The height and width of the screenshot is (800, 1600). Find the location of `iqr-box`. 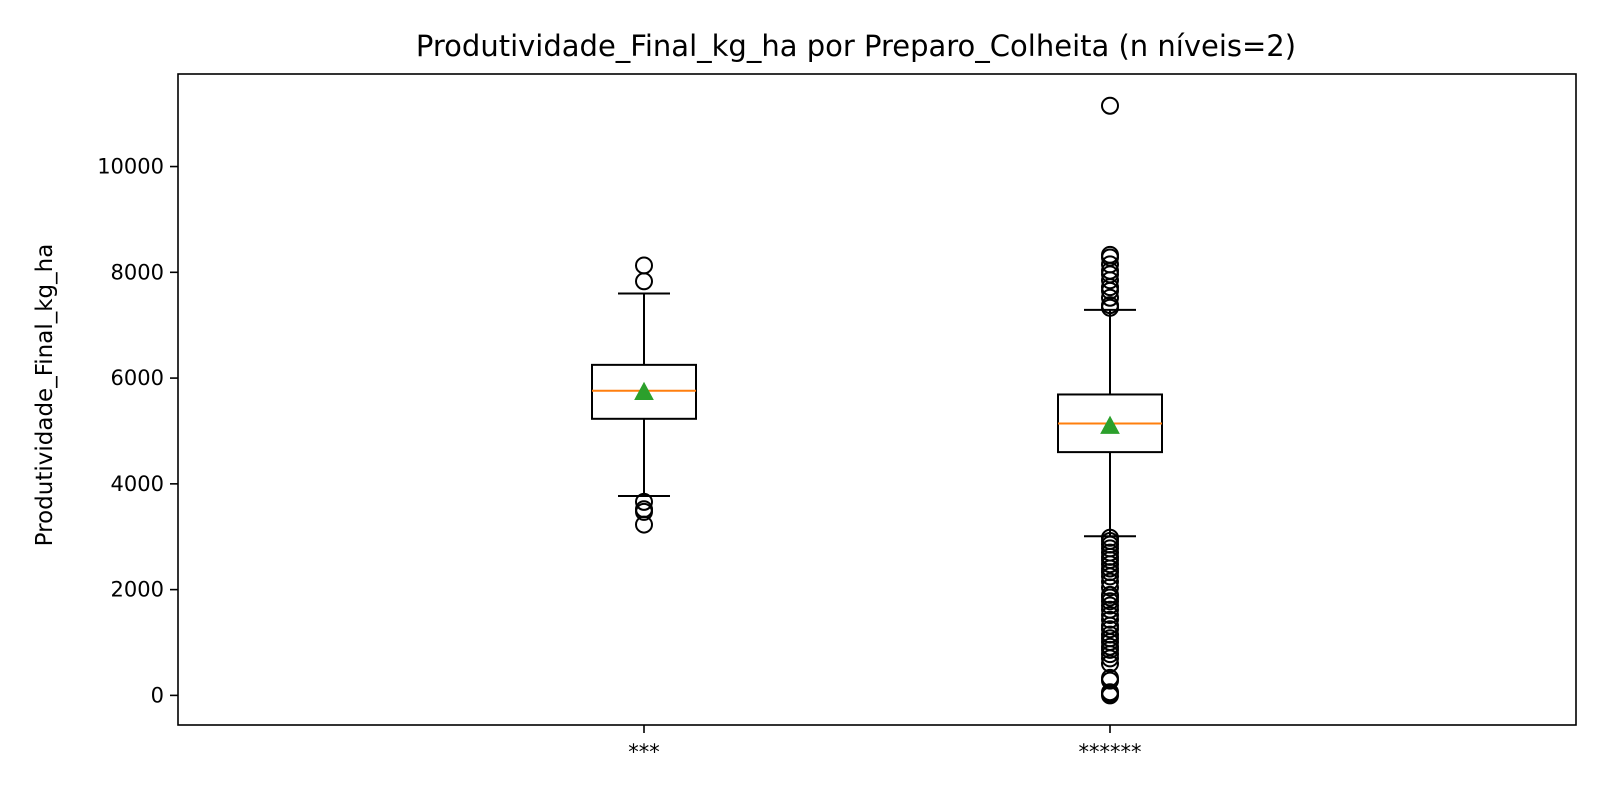

iqr-box is located at coordinates (644, 391).